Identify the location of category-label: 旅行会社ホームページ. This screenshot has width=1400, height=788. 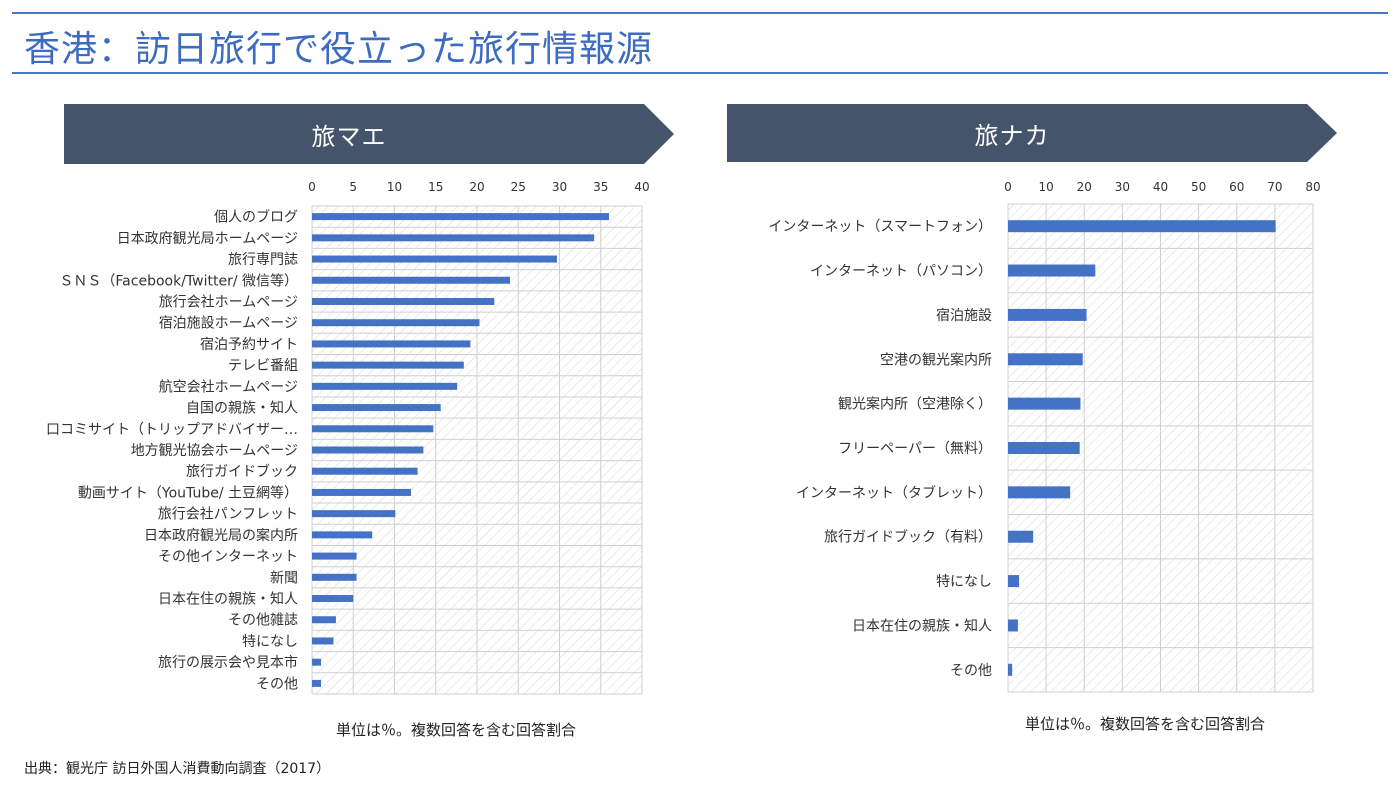
(228, 302).